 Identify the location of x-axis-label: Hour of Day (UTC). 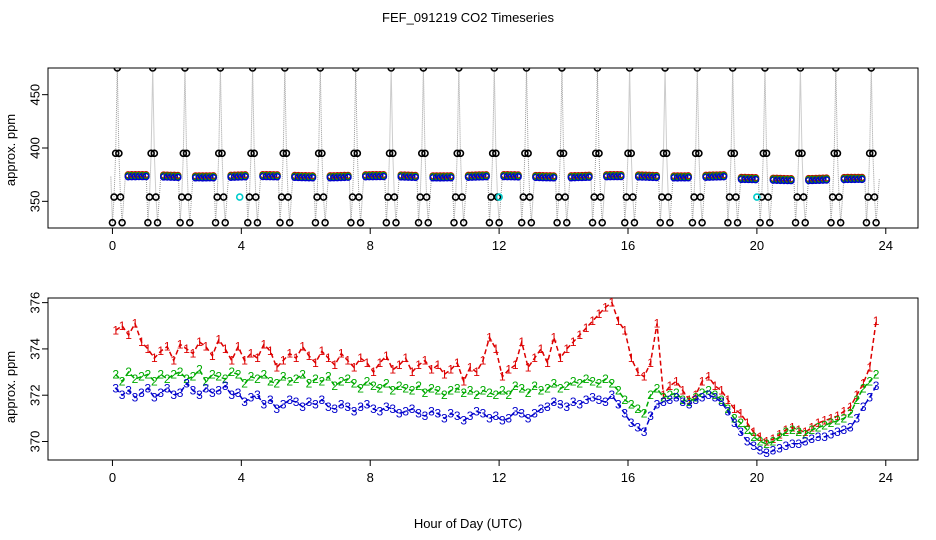
(468, 523).